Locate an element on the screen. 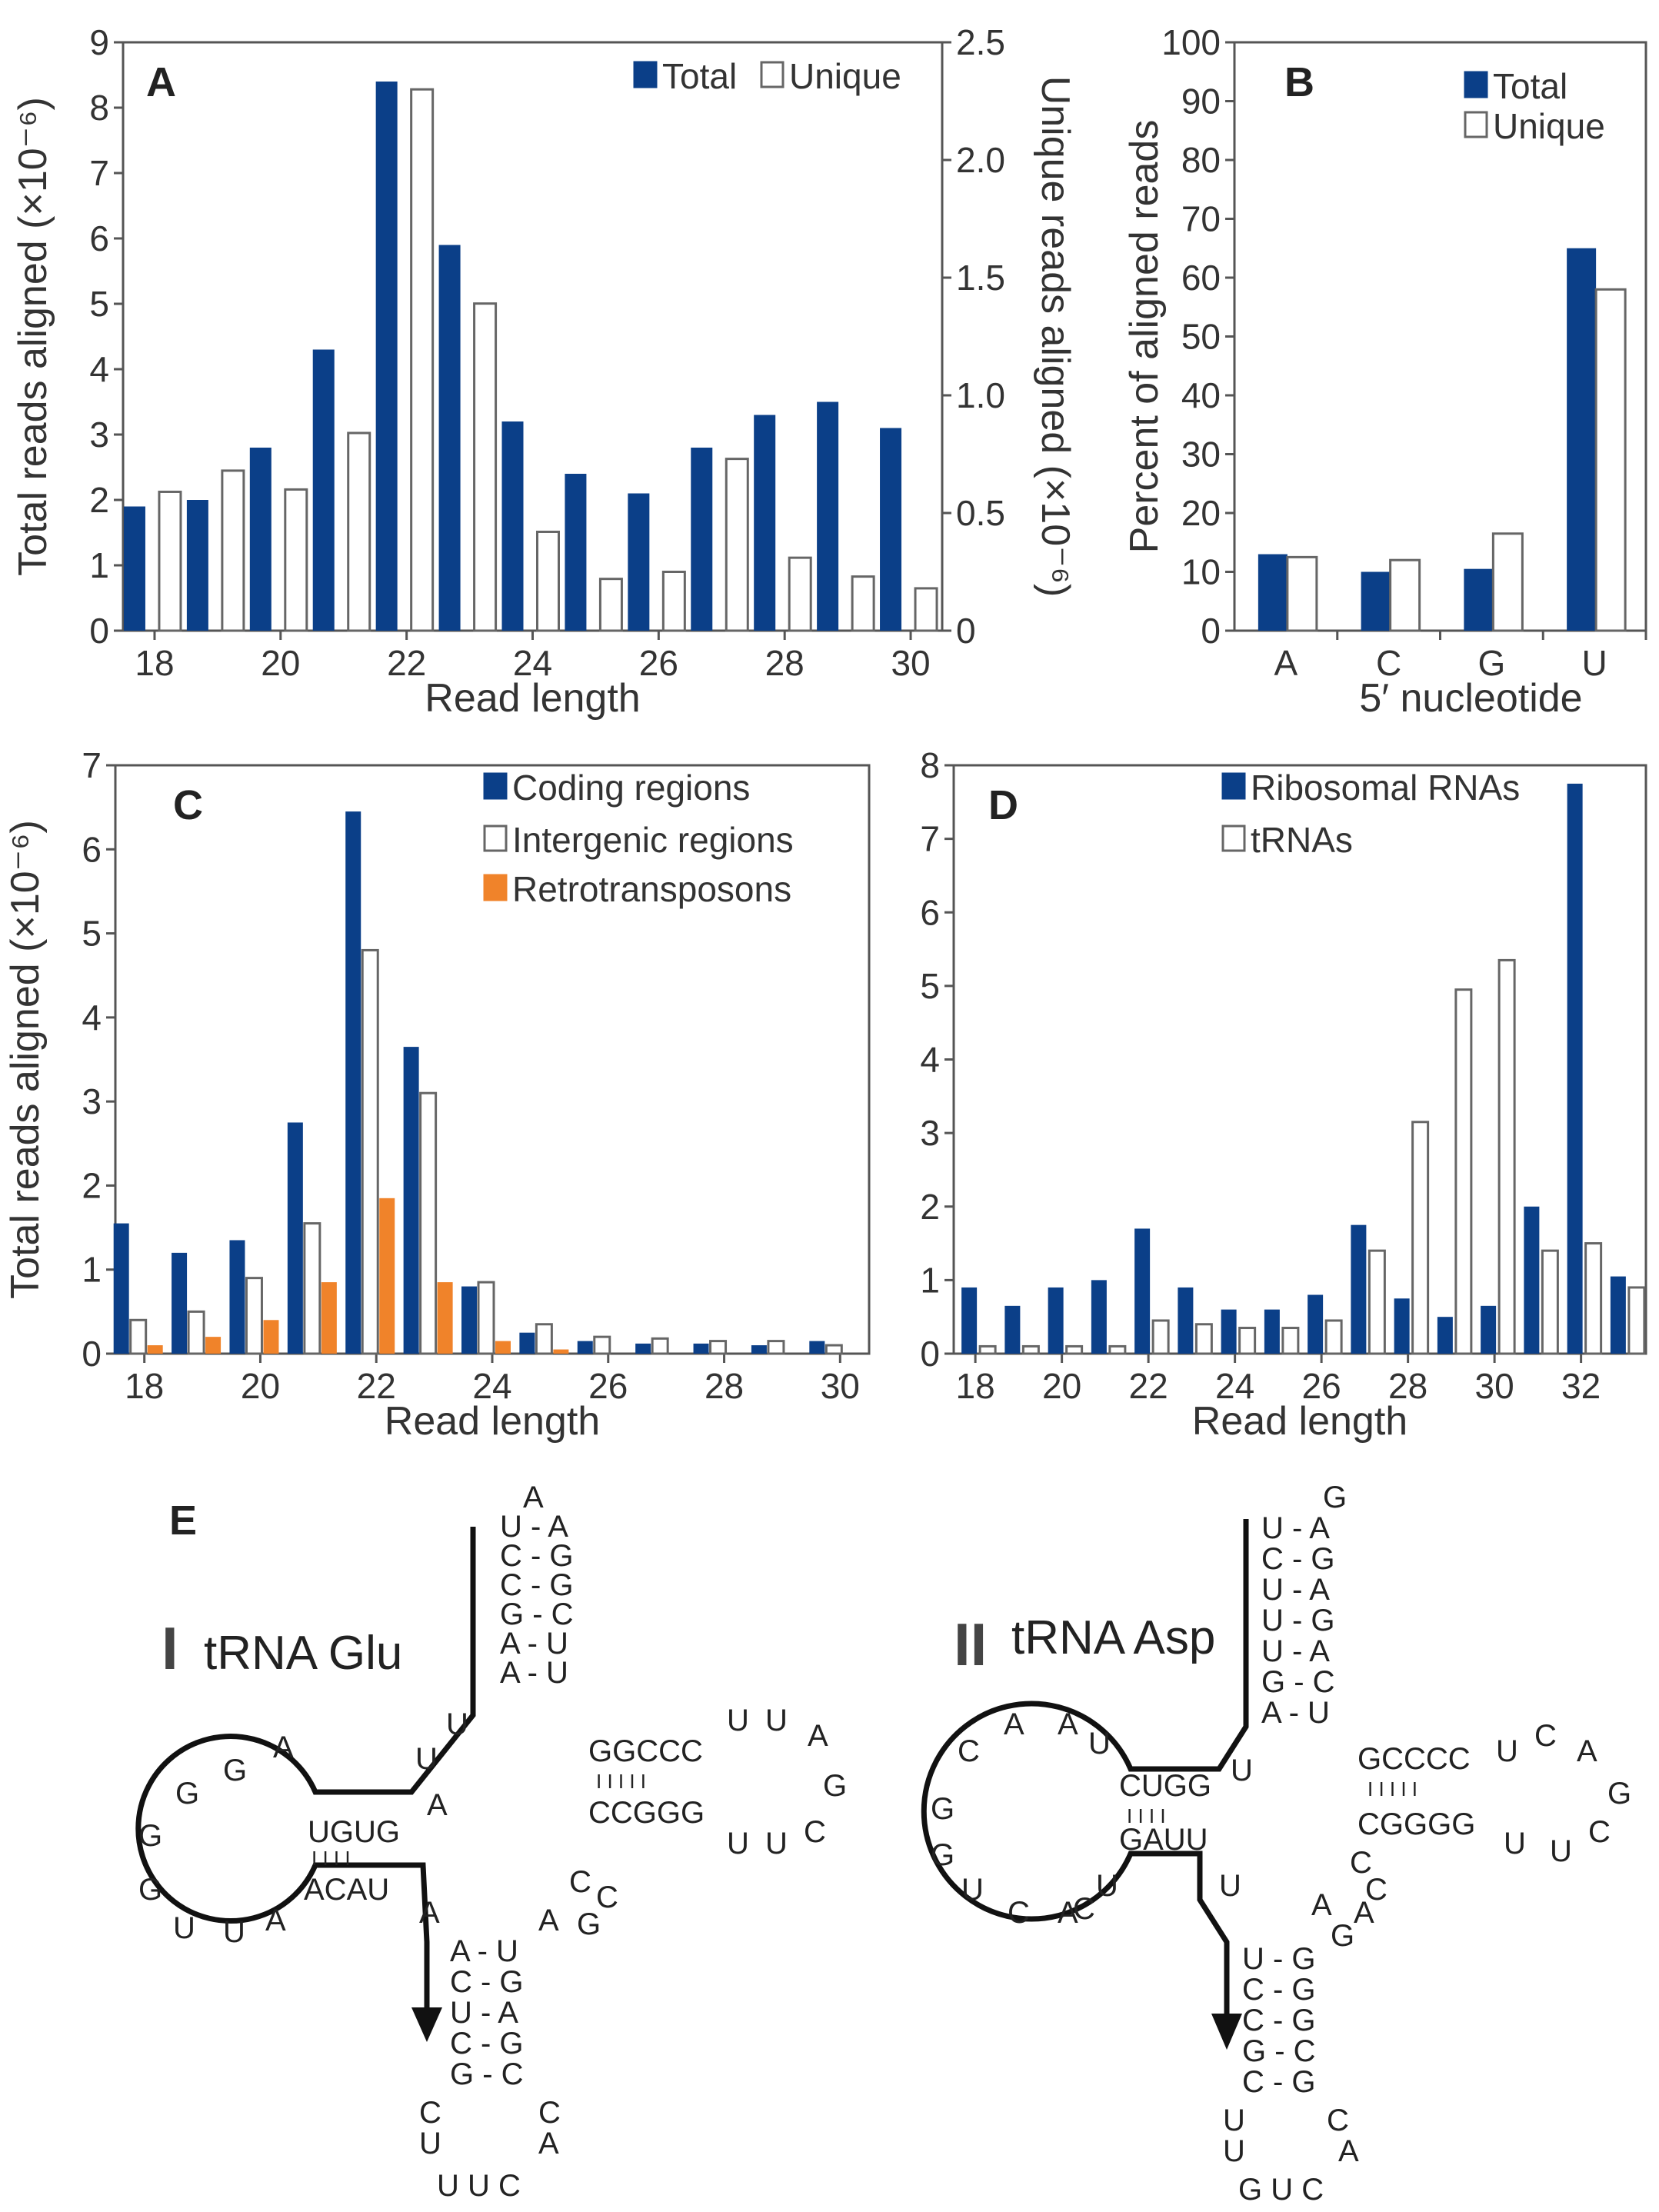 The width and height of the screenshot is (1659, 2212). svg-text: G - C is located at coordinates (487, 2074).